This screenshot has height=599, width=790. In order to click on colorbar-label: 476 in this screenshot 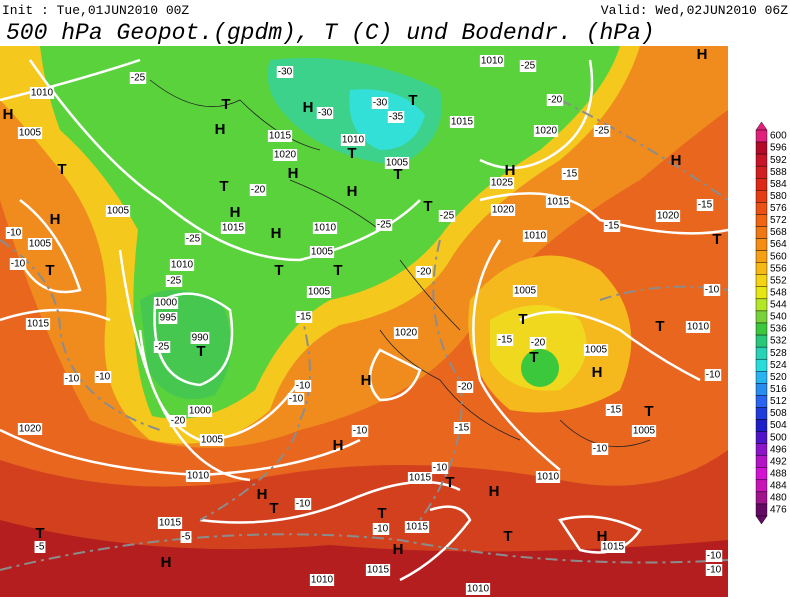, I will do `click(778, 510)`.